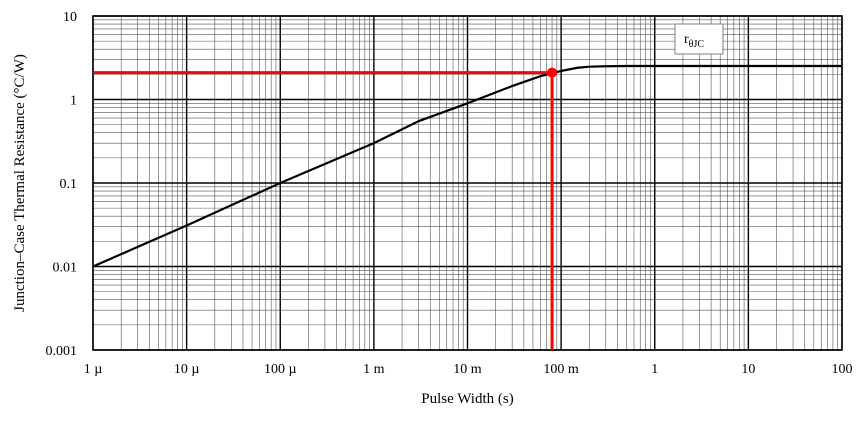 The image size is (862, 423). I want to click on x-tick-label: 100 µ, so click(280, 369).